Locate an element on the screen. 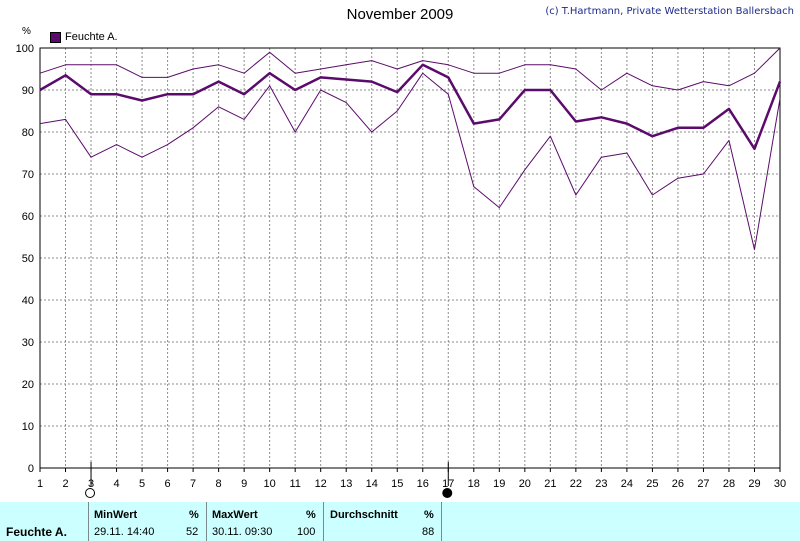 This screenshot has height=541, width=800. x-tick-label: 10 is located at coordinates (270, 484).